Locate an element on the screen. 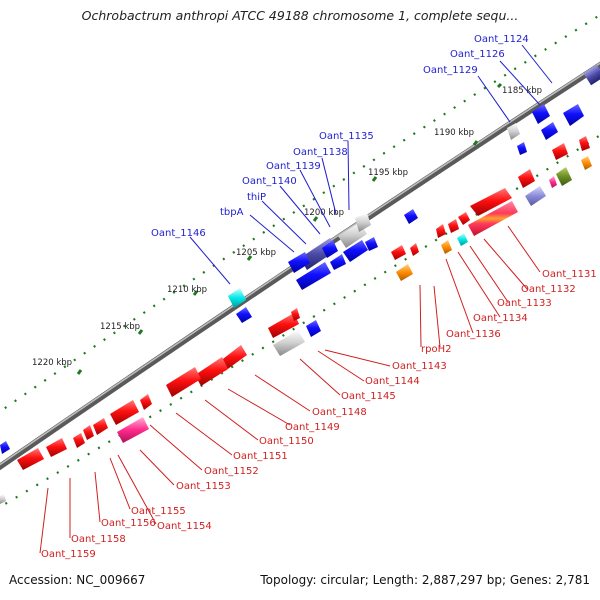 The image size is (600, 600). gene-label-oant-1140: Oant_1140 is located at coordinates (269, 181).